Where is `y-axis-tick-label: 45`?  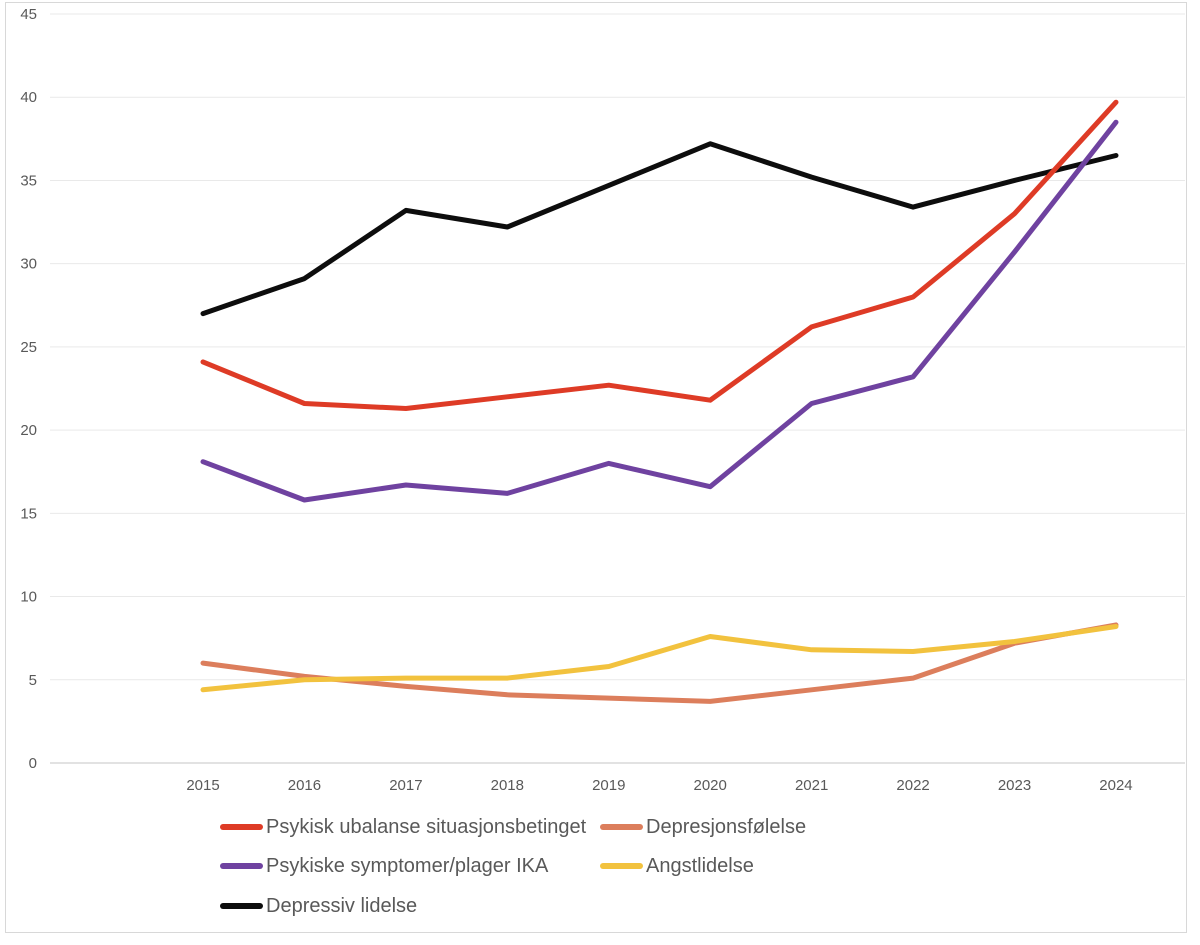
y-axis-tick-label: 45 is located at coordinates (28, 14).